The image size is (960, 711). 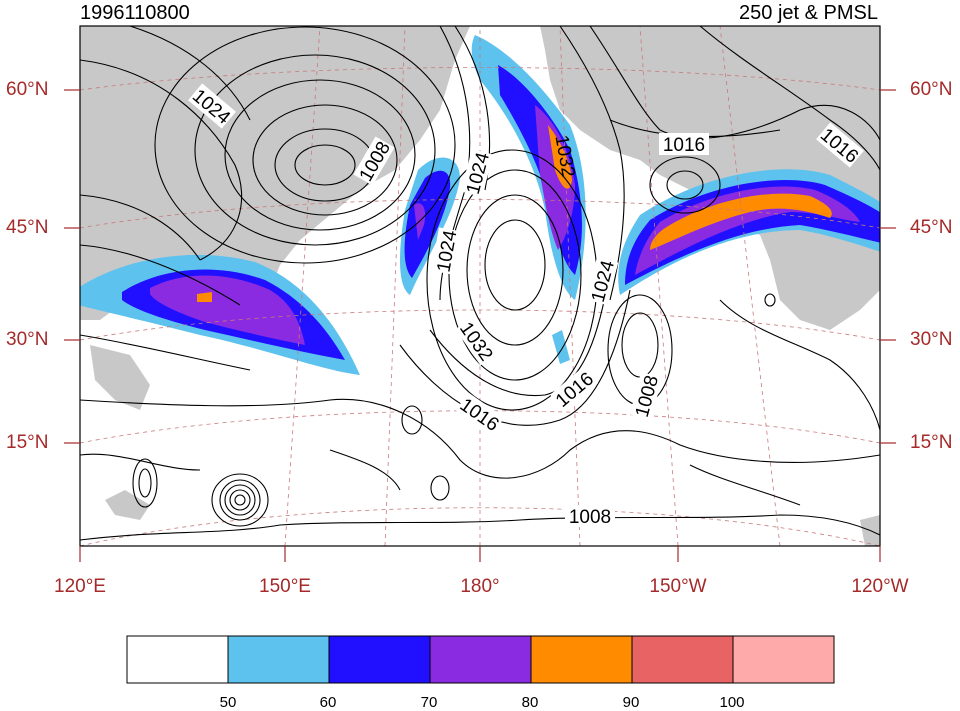 What do you see at coordinates (135, 13) in the screenshot?
I see `date-label: 1996110800` at bounding box center [135, 13].